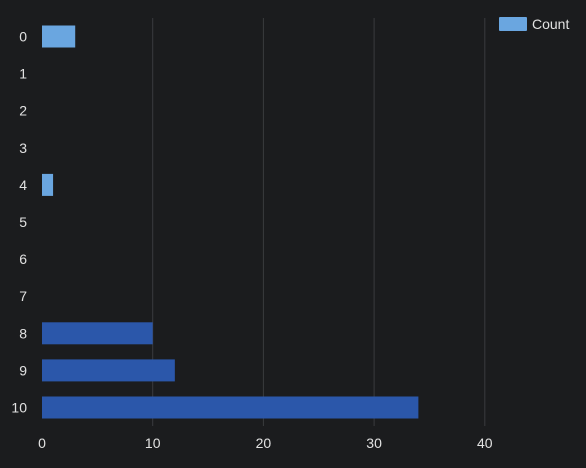 The height and width of the screenshot is (468, 586). I want to click on x-tick-label: 10, so click(153, 443).